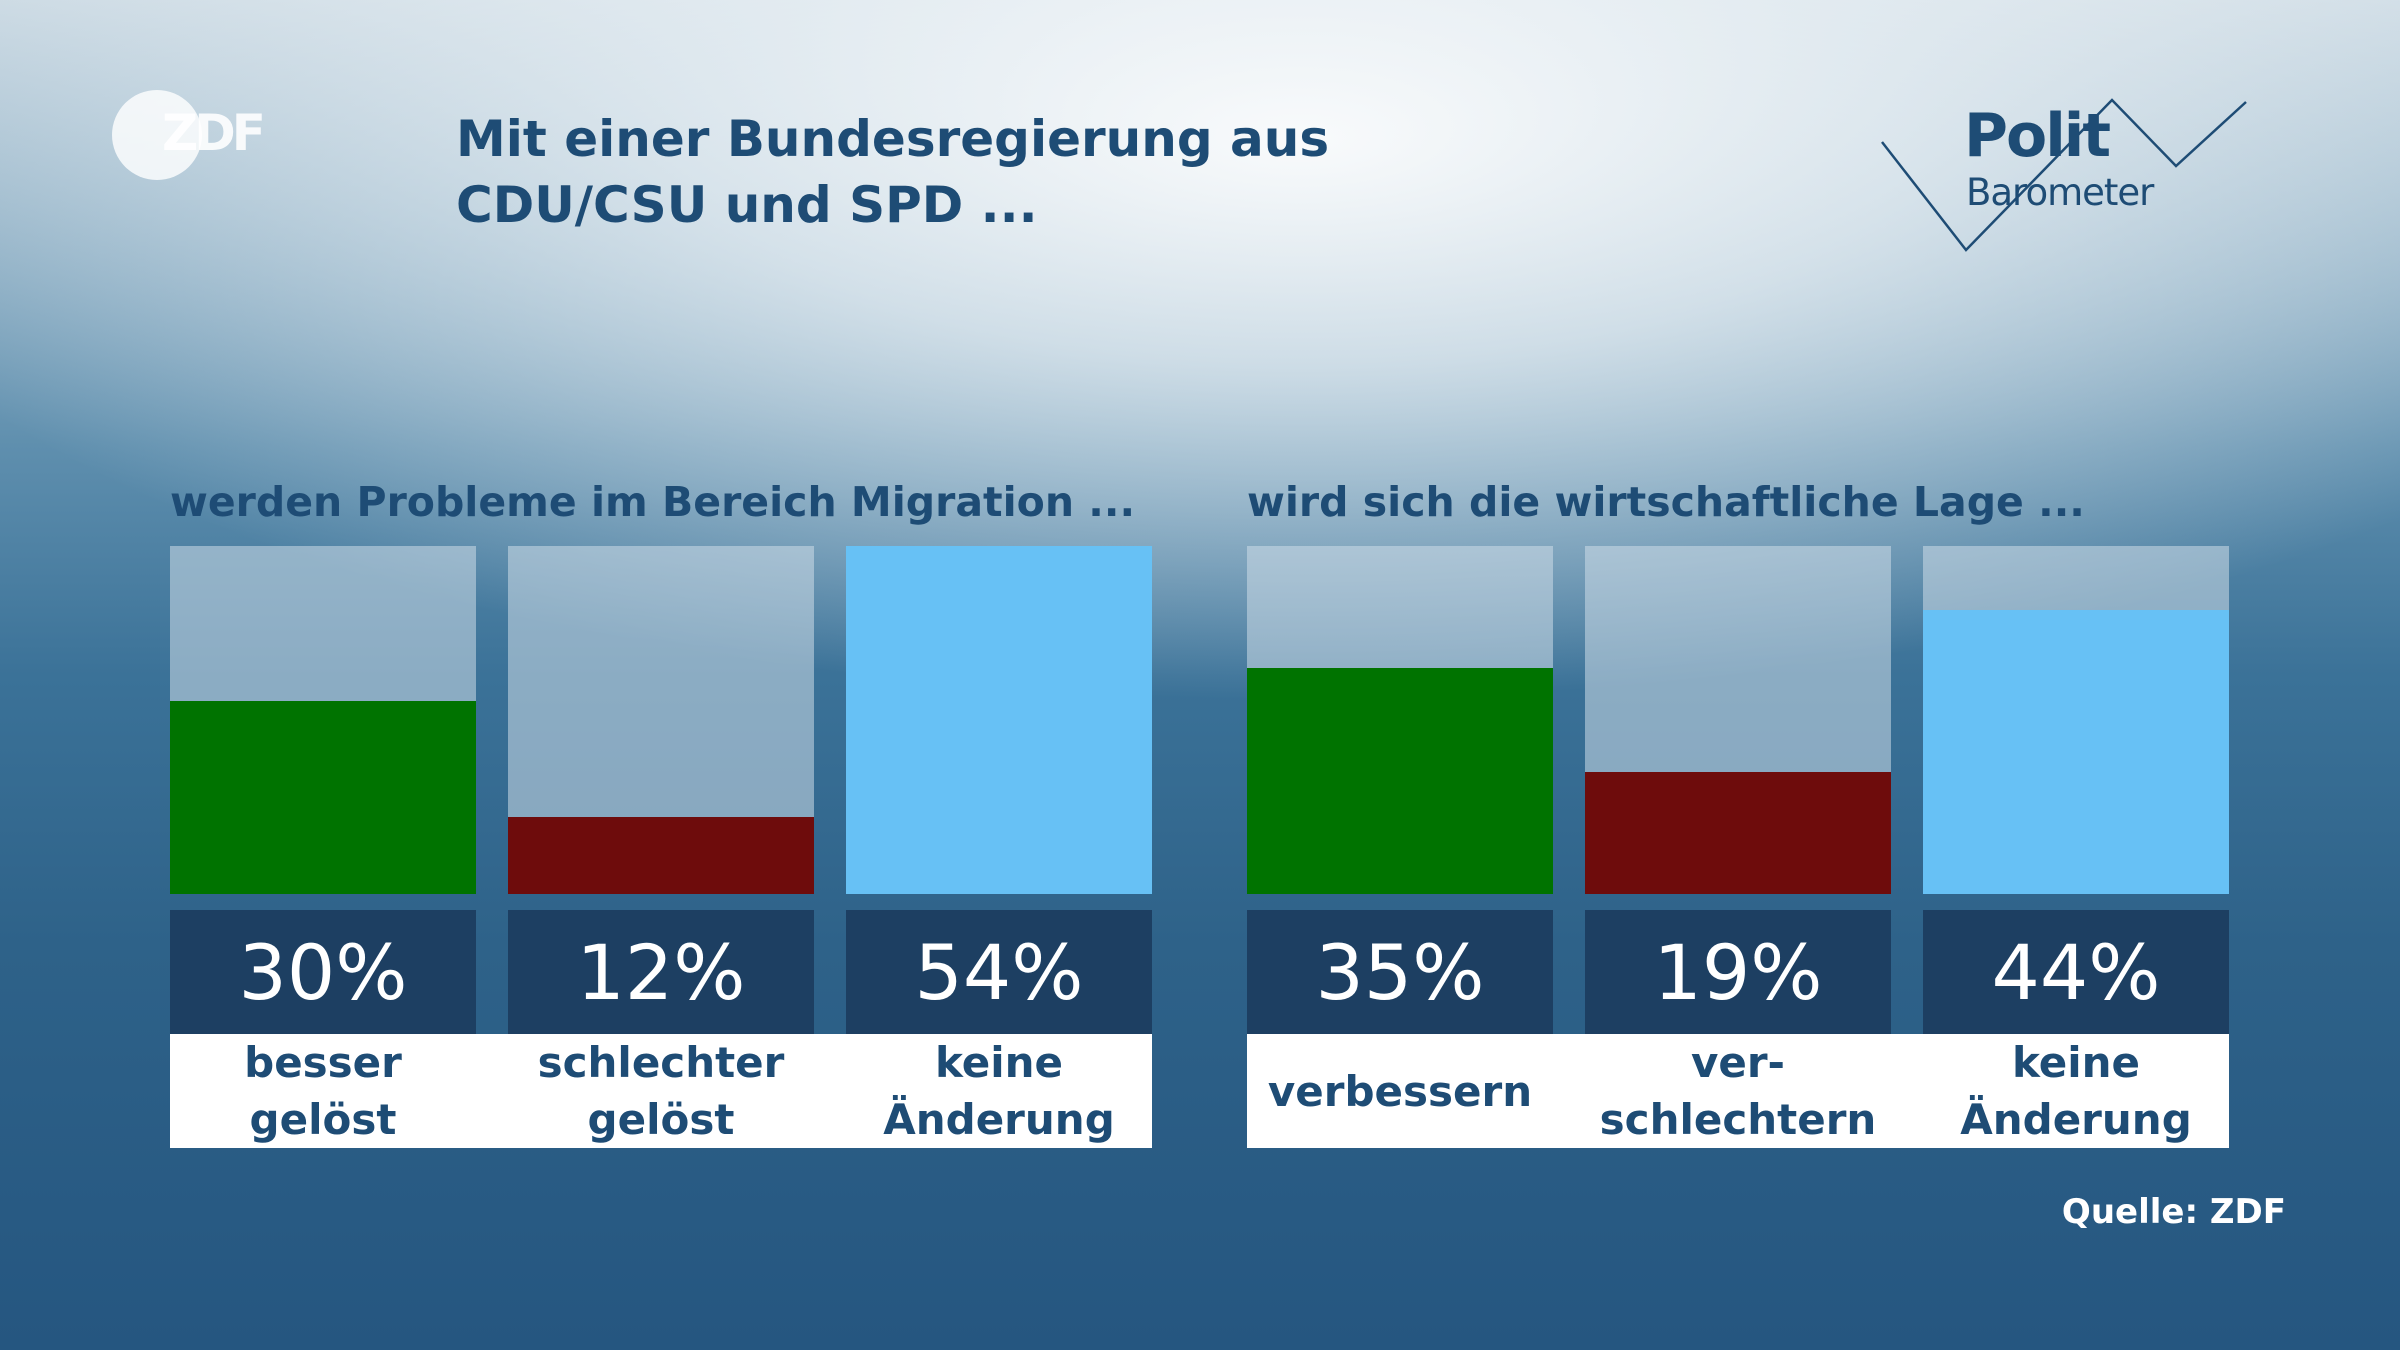 The image size is (2400, 1350). What do you see at coordinates (999, 1091) in the screenshot?
I see `chart-1-category-label-3: keine Änderung` at bounding box center [999, 1091].